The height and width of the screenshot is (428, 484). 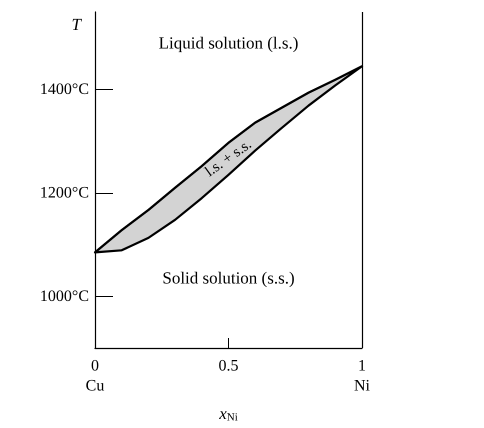 What do you see at coordinates (228, 366) in the screenshot?
I see `x-tick-label: 0.5` at bounding box center [228, 366].